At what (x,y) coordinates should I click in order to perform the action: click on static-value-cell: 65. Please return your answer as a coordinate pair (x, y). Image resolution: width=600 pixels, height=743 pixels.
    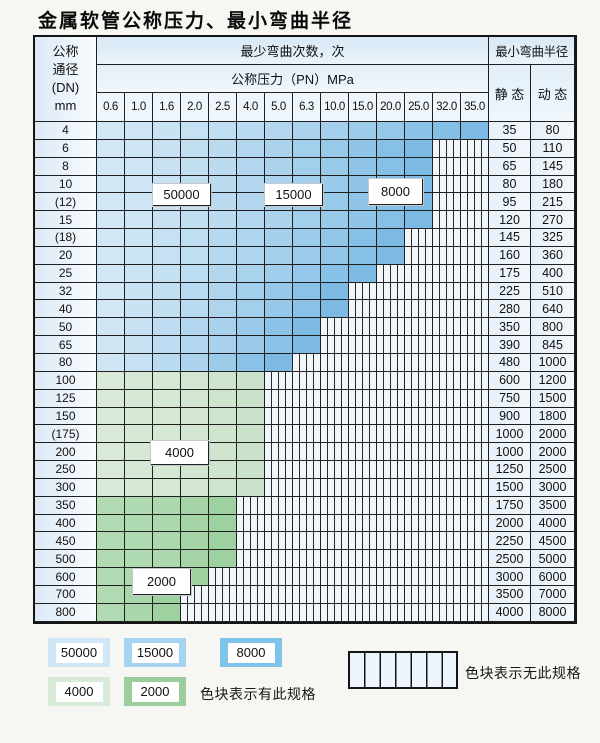
    Looking at the image, I should click on (510, 166).